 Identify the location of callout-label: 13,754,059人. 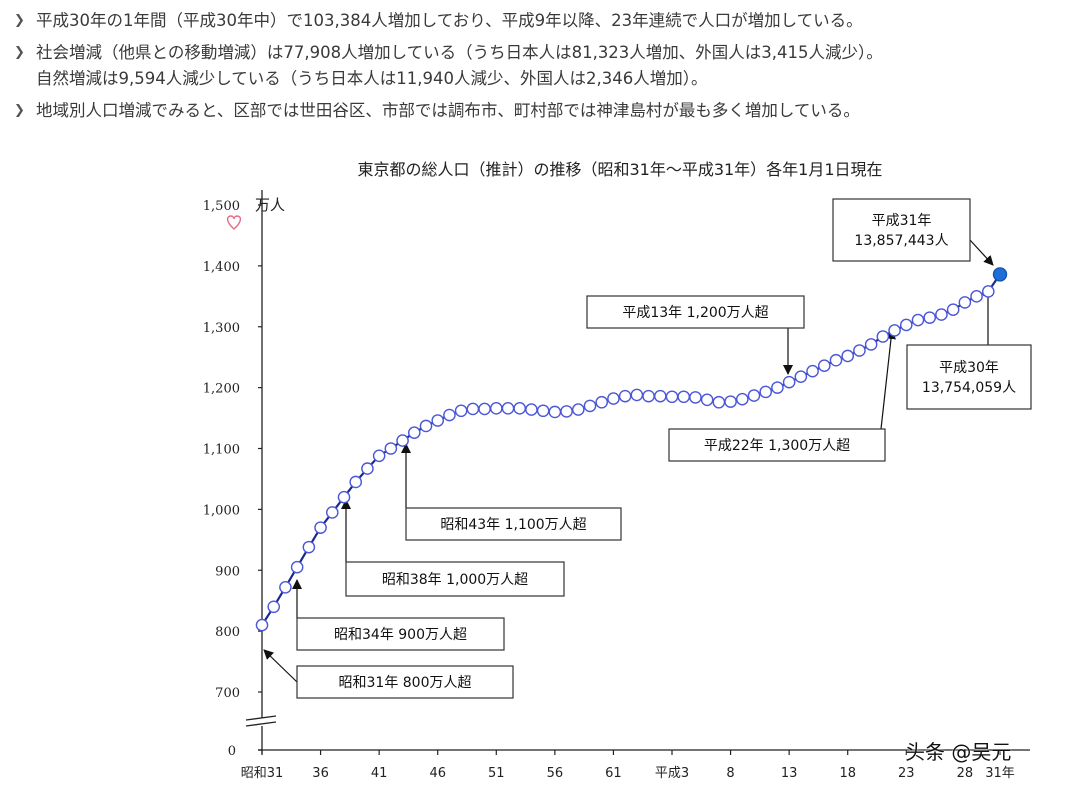
(969, 388).